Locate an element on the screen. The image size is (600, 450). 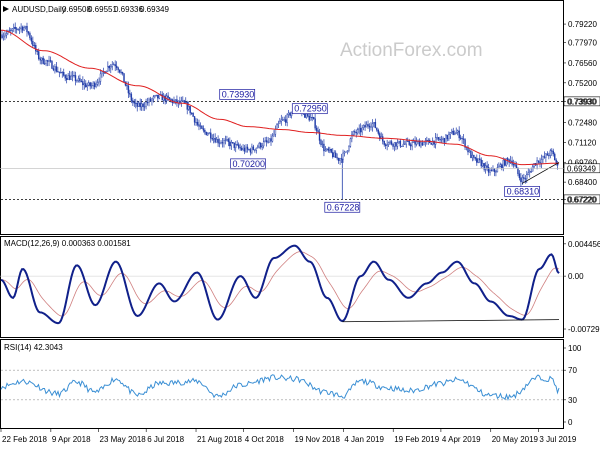
last-price-box is located at coordinates (581, 168).